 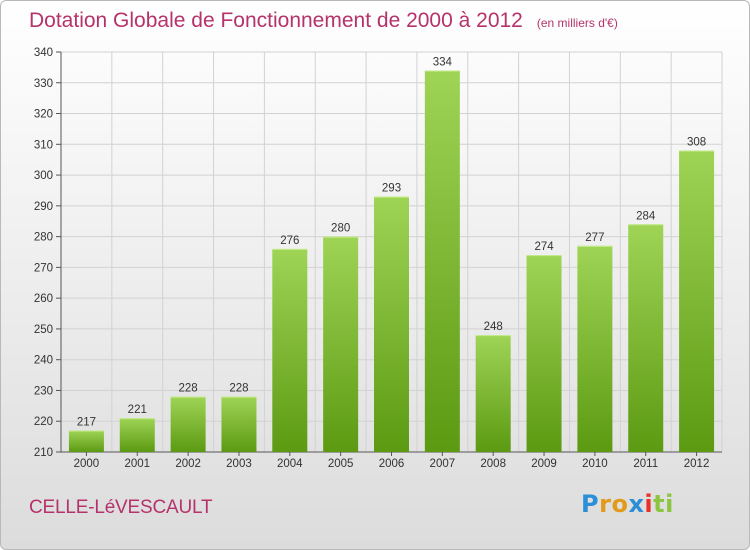 I want to click on x-tick-label: 2003, so click(x=239, y=464).